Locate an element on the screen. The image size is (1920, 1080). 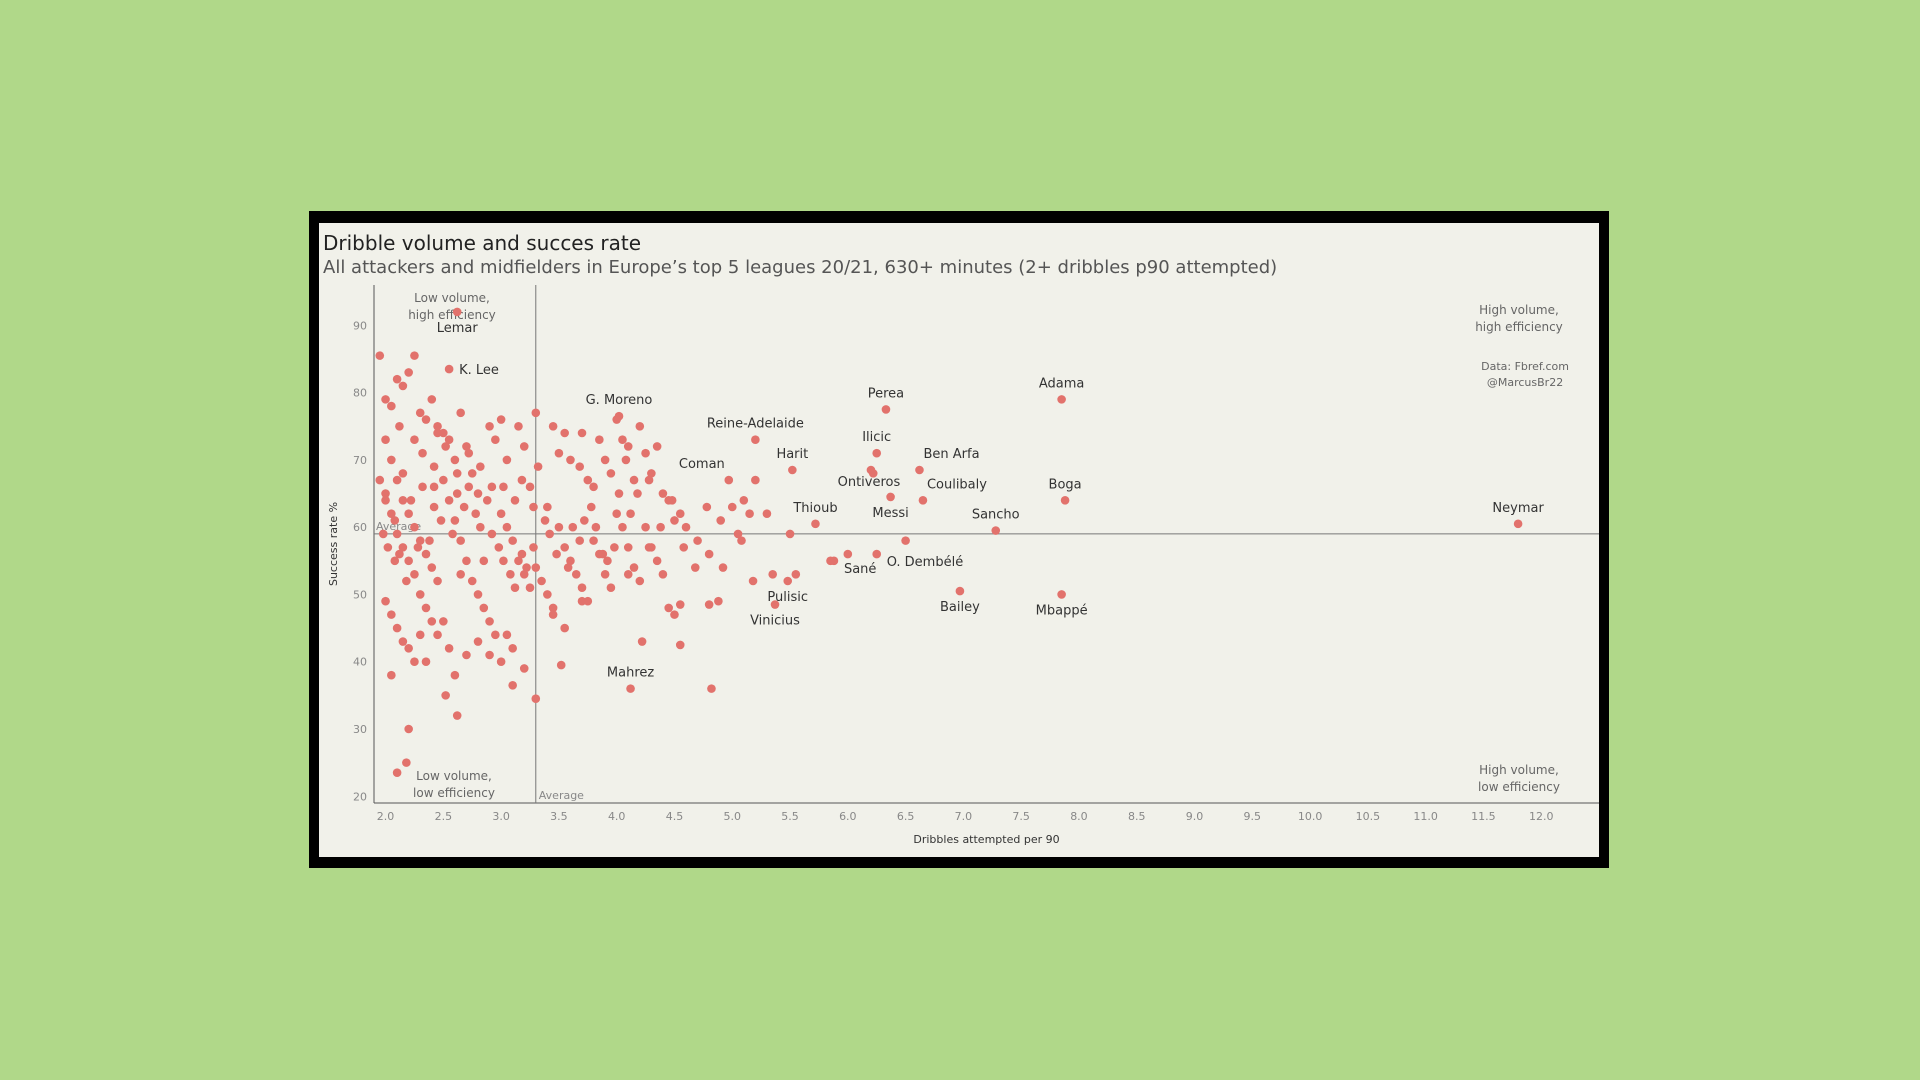
x-tick-label: 3.5 is located at coordinates (559, 816).